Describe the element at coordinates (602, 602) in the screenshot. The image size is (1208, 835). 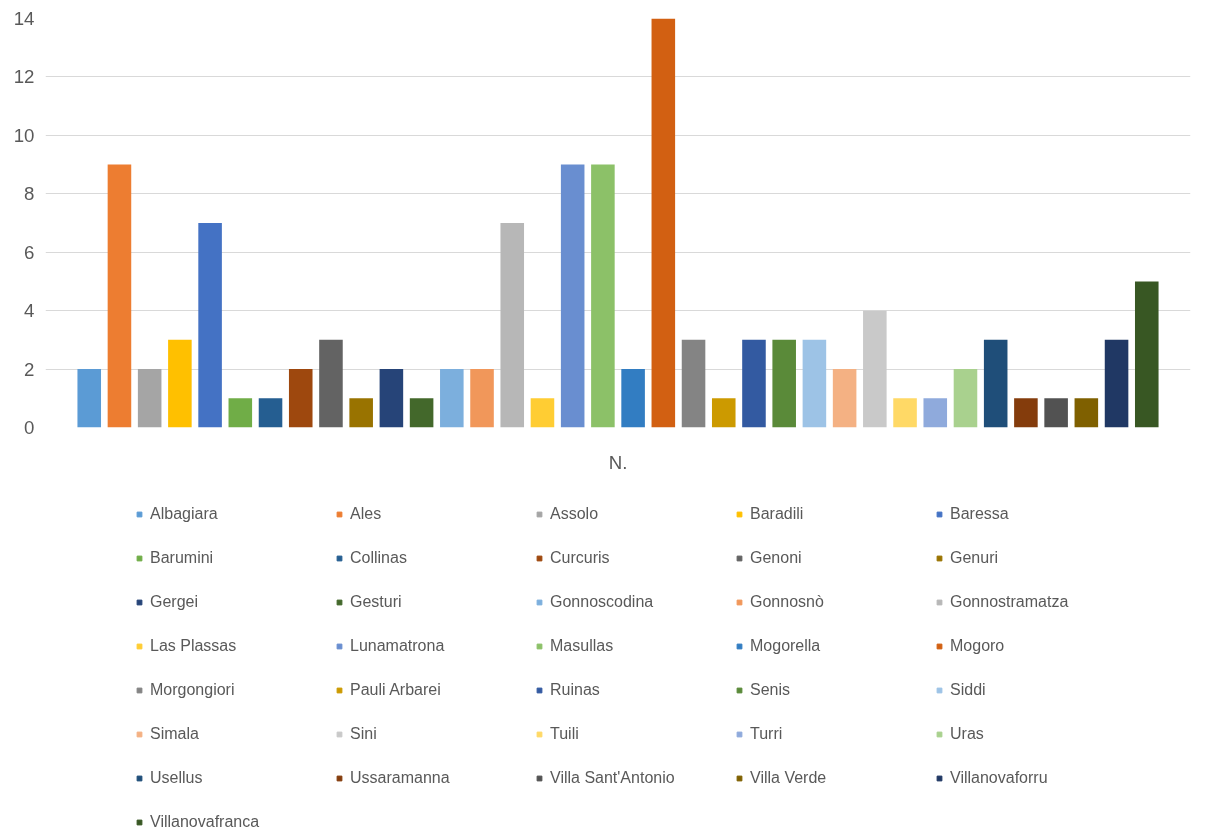
I see `legend-label: Gonnoscodina` at that location.